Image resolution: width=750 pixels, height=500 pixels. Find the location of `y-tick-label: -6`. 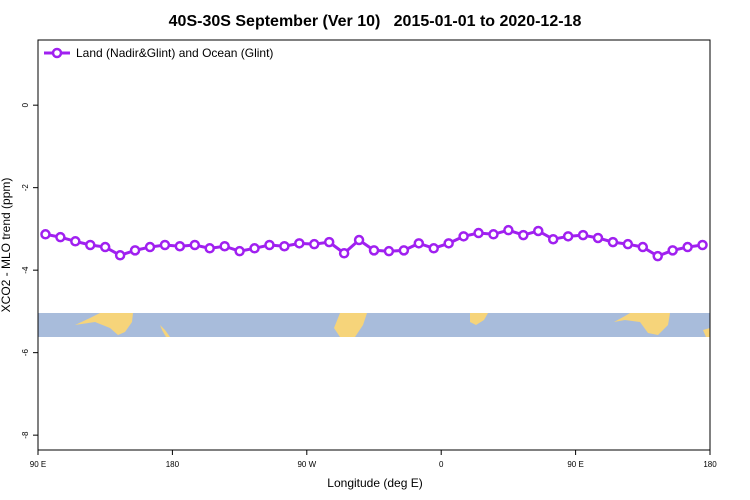

y-tick-label: -6 is located at coordinates (25, 353).